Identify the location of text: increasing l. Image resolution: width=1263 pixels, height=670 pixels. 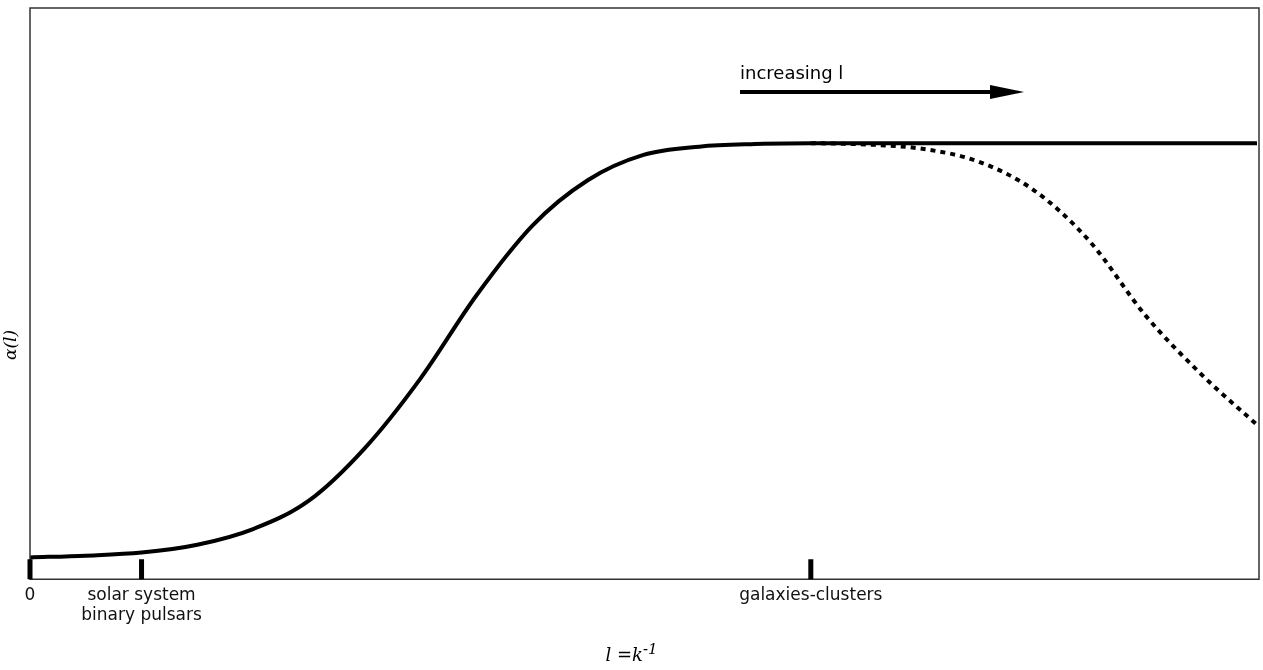
(792, 72).